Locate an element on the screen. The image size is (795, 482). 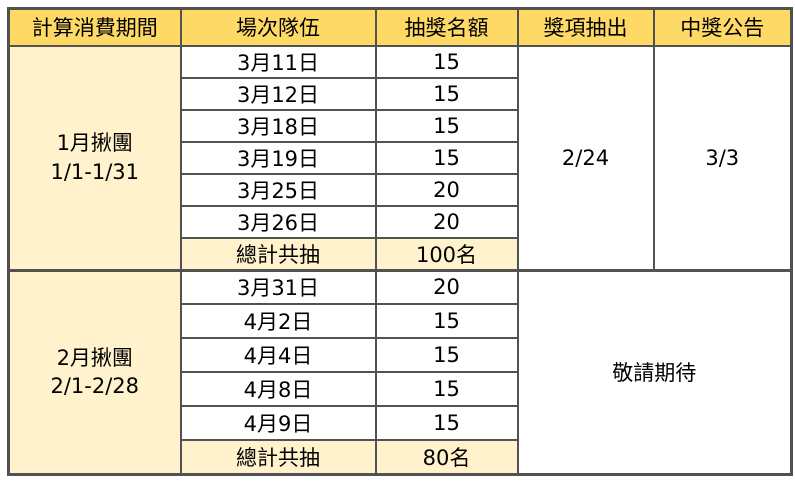
session-date-cell: 3月26日 is located at coordinates (278, 221).